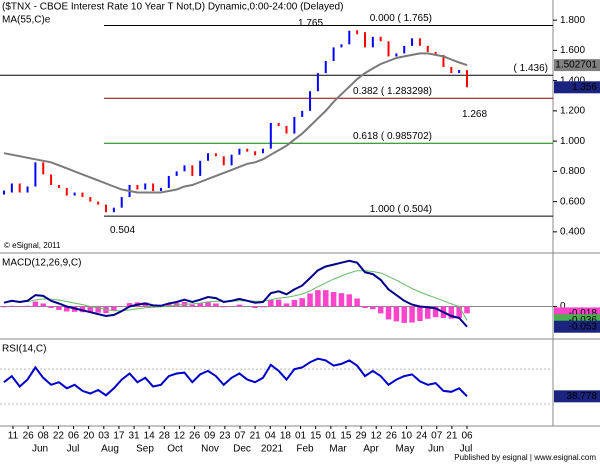 The image size is (600, 464). What do you see at coordinates (305, 449) in the screenshot?
I see `month-label: Feb` at bounding box center [305, 449].